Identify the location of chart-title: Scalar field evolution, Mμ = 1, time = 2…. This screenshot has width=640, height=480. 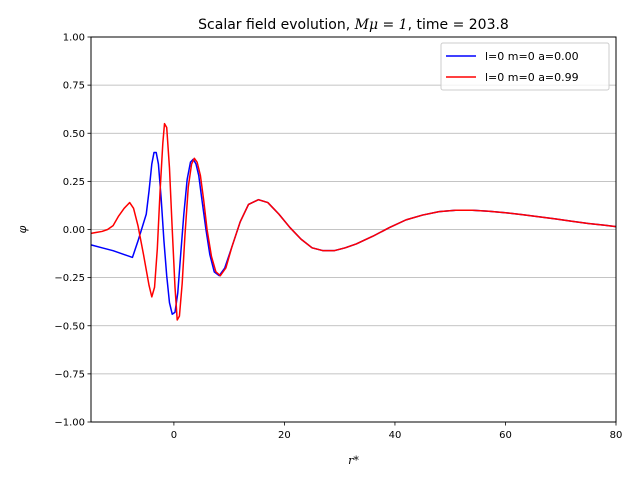
(353, 25).